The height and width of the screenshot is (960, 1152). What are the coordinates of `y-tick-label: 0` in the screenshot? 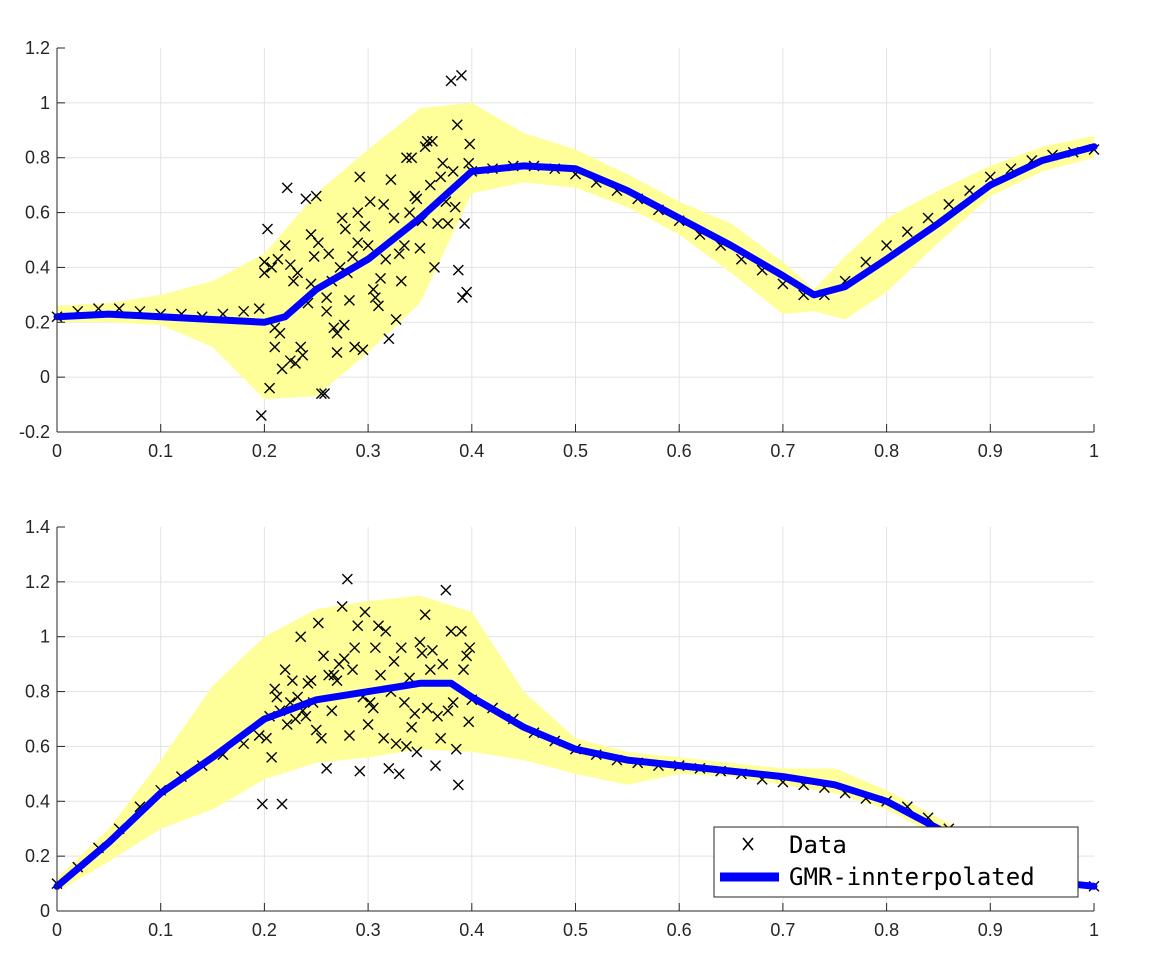 It's located at (45, 911).